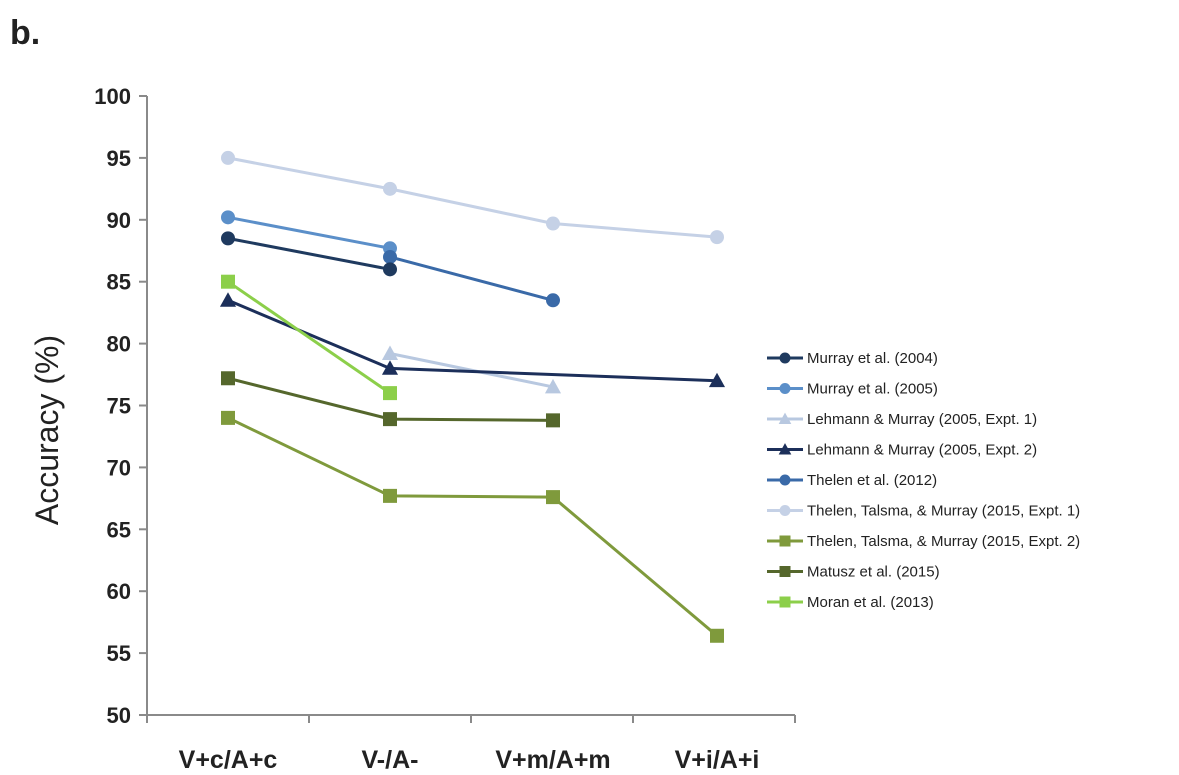 This screenshot has height=775, width=1179. What do you see at coordinates (552, 760) in the screenshot?
I see `x-tick-label: V+m/A+m` at bounding box center [552, 760].